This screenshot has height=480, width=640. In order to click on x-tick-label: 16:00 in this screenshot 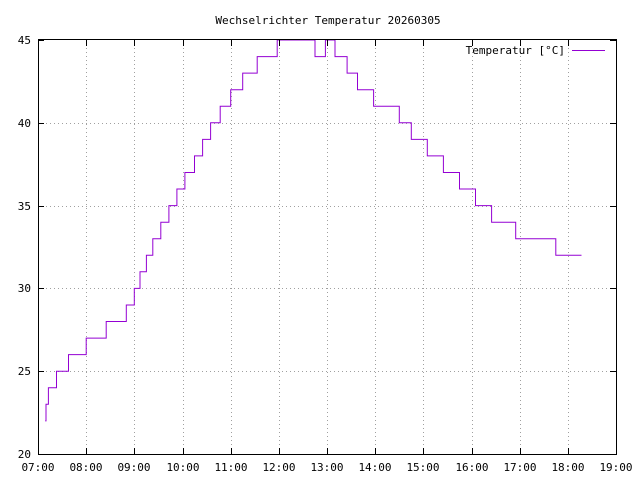, I will do `click(471, 467)`.